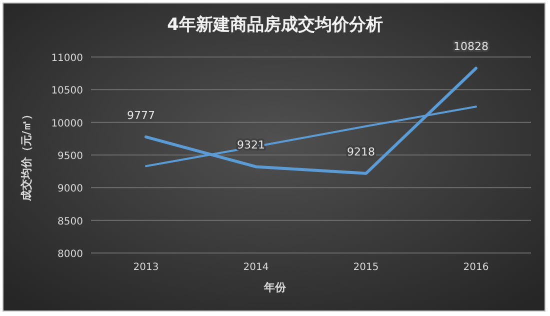  Describe the element at coordinates (70, 189) in the screenshot. I see `y-tick-label: 9000` at that location.